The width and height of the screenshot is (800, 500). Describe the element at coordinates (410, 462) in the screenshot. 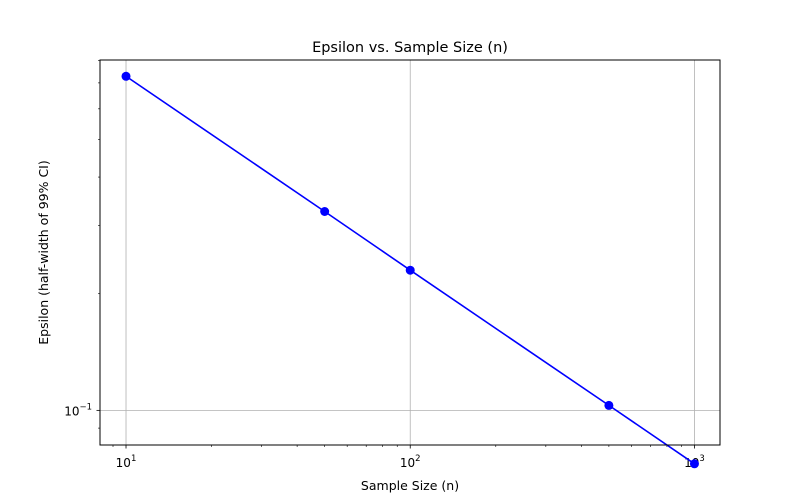

I see `x-tick-label: 10²` at that location.